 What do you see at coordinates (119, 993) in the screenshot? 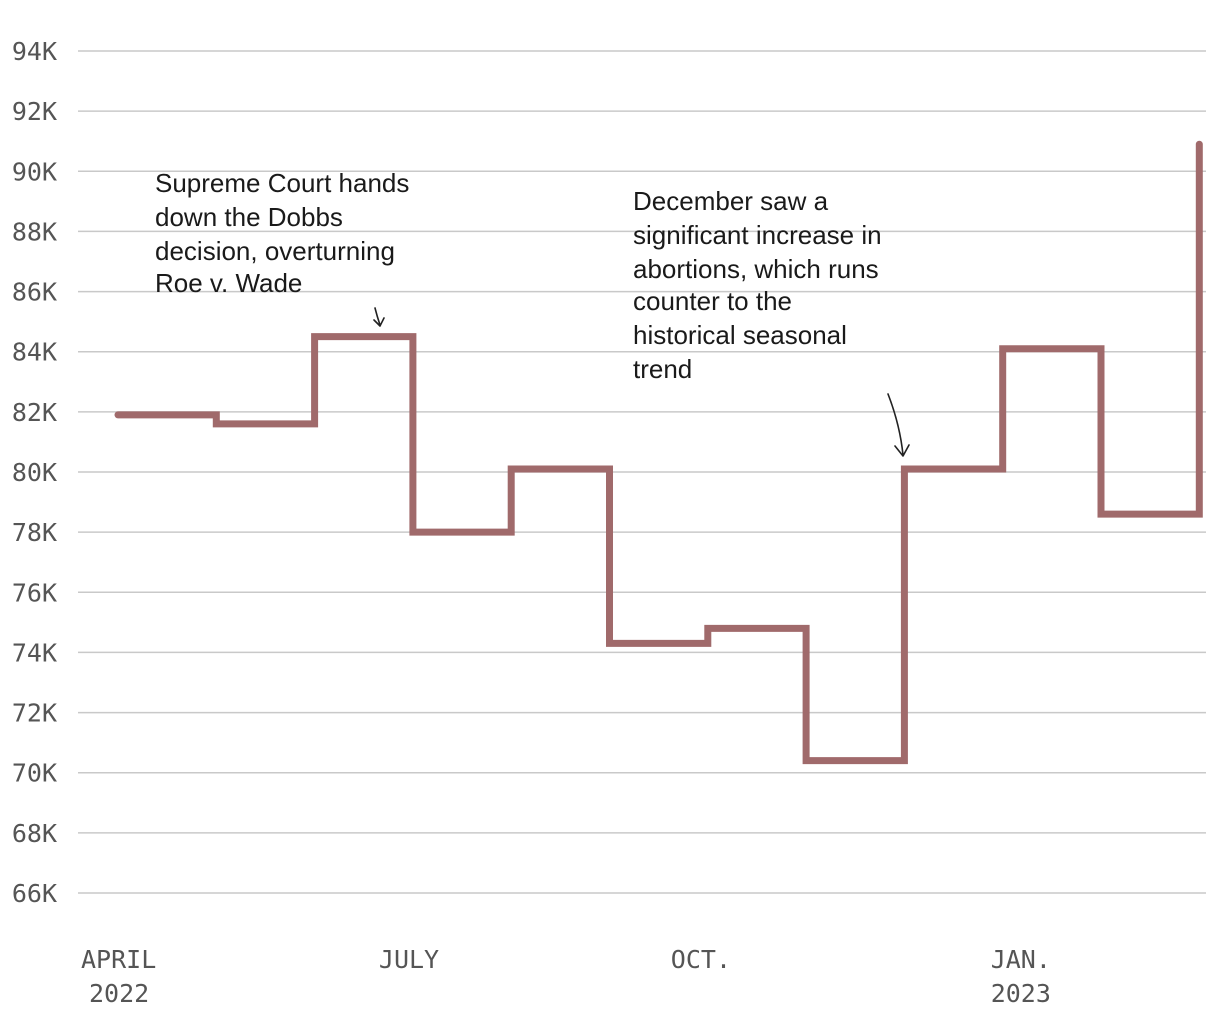
I see `x-tick-year-2022: 2022` at bounding box center [119, 993].